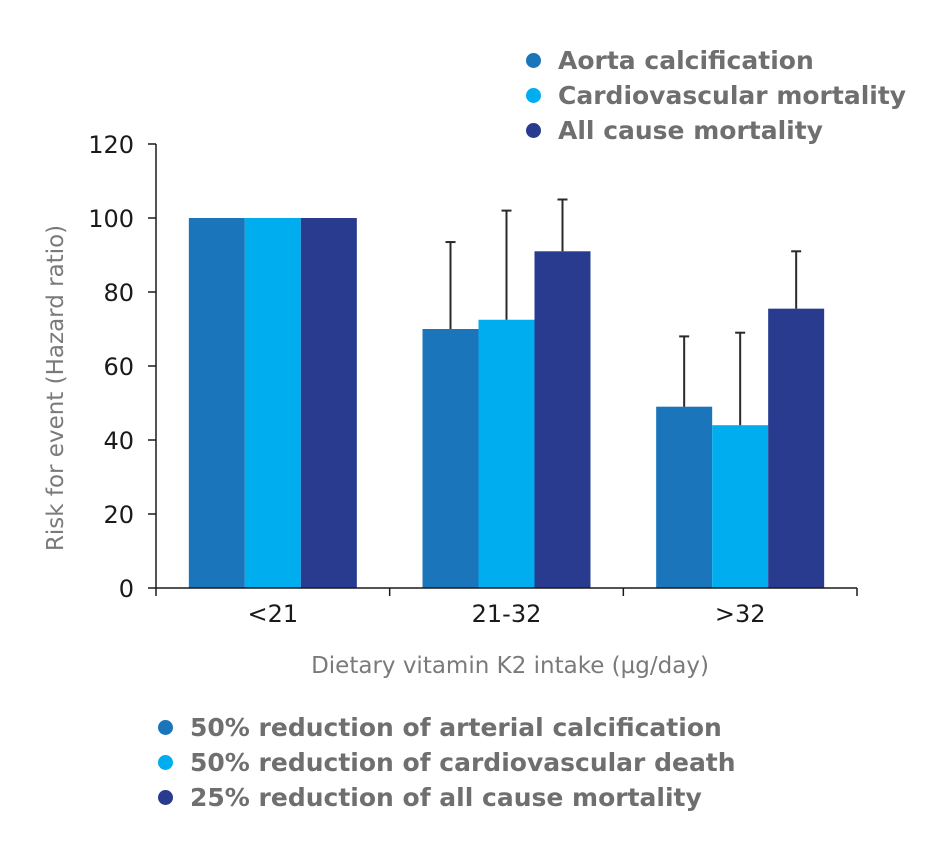 This screenshot has width=932, height=864. What do you see at coordinates (533, 130) in the screenshot?
I see `legend-swatch-all-cause` at bounding box center [533, 130].